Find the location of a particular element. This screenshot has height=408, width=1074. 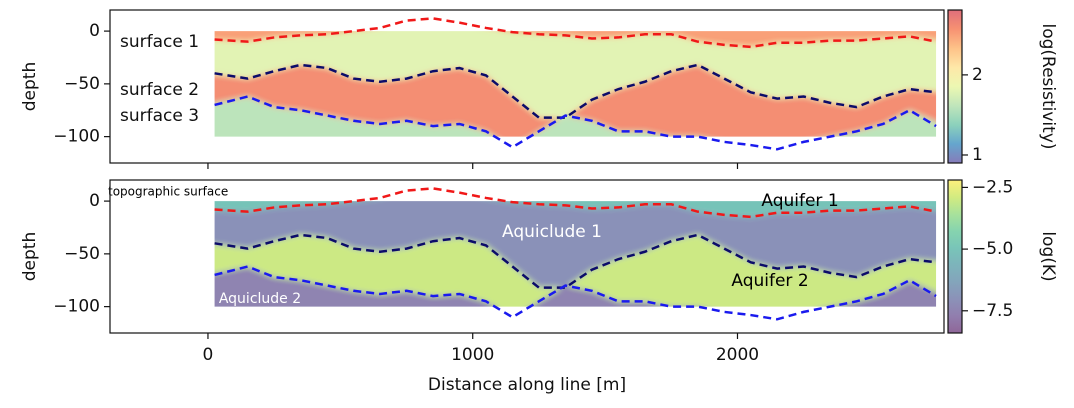

x-axis-label: Distance along line [m] is located at coordinates (527, 385).